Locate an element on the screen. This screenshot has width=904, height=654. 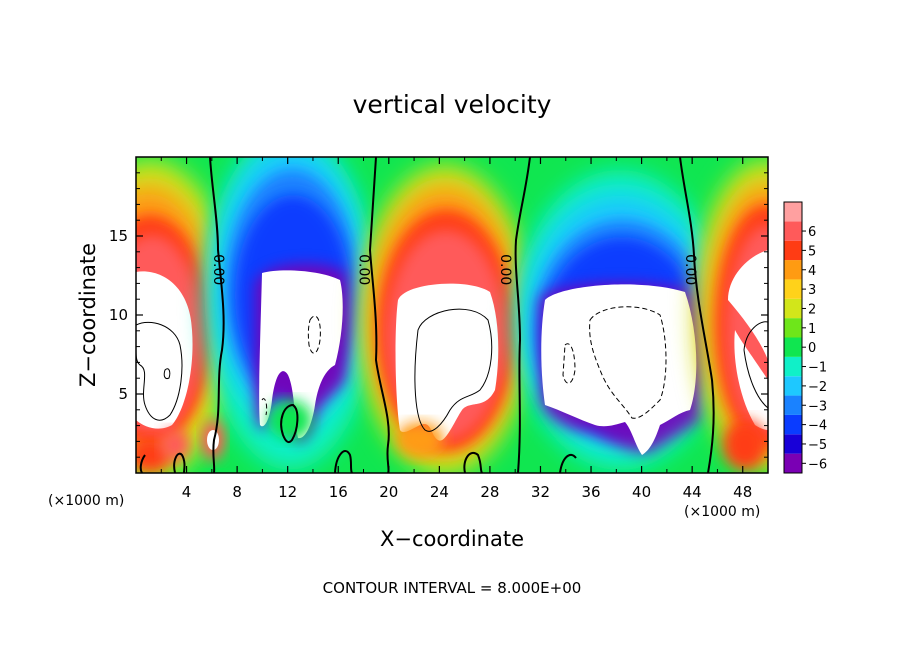
x-tick-label: 16 is located at coordinates (338, 492).